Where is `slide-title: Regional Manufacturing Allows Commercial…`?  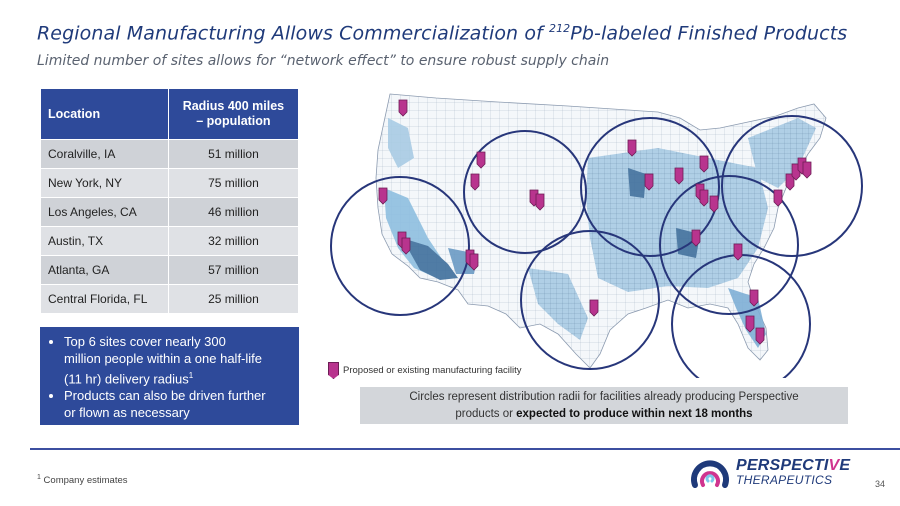 slide-title: Regional Manufacturing Allows Commercial… is located at coordinates (442, 33).